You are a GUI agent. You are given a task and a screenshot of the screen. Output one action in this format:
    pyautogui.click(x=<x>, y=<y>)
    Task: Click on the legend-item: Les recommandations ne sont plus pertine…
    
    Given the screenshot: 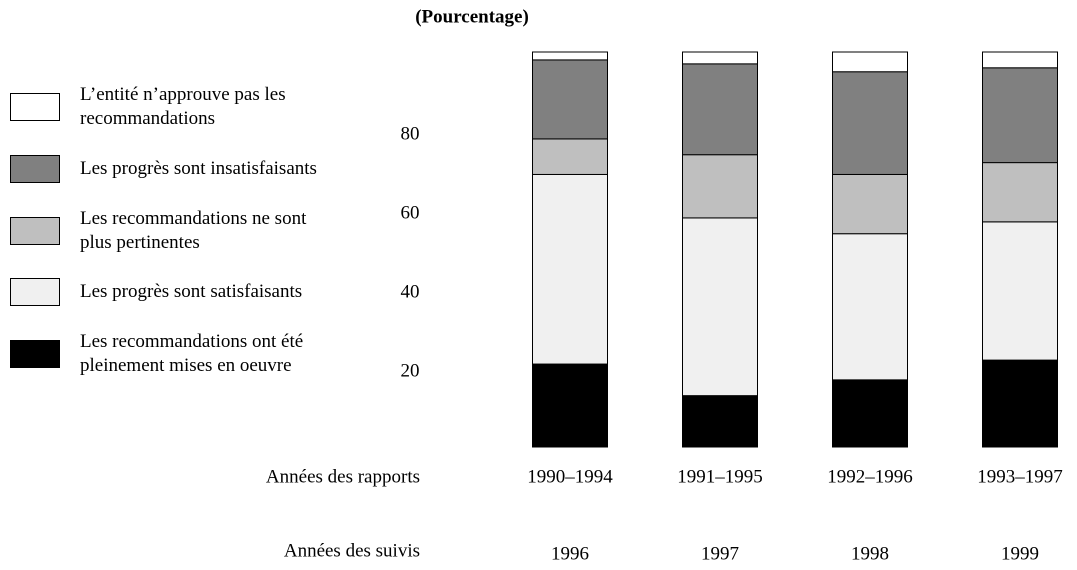 What is the action you would take?
    pyautogui.click(x=175, y=231)
    